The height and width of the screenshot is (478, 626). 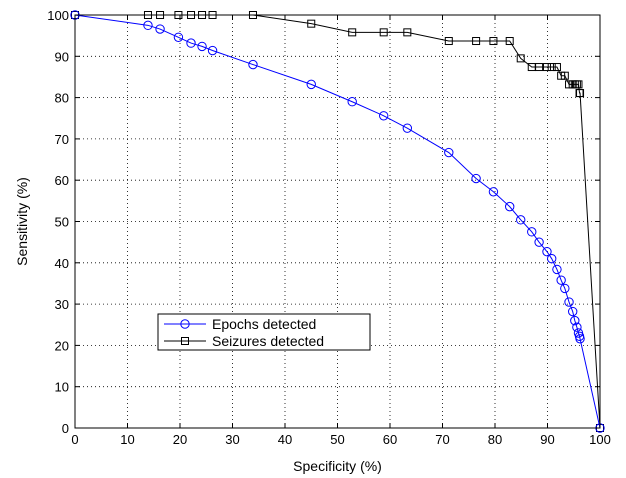 What do you see at coordinates (62, 139) in the screenshot?
I see `y-tick-label: 70` at bounding box center [62, 139].